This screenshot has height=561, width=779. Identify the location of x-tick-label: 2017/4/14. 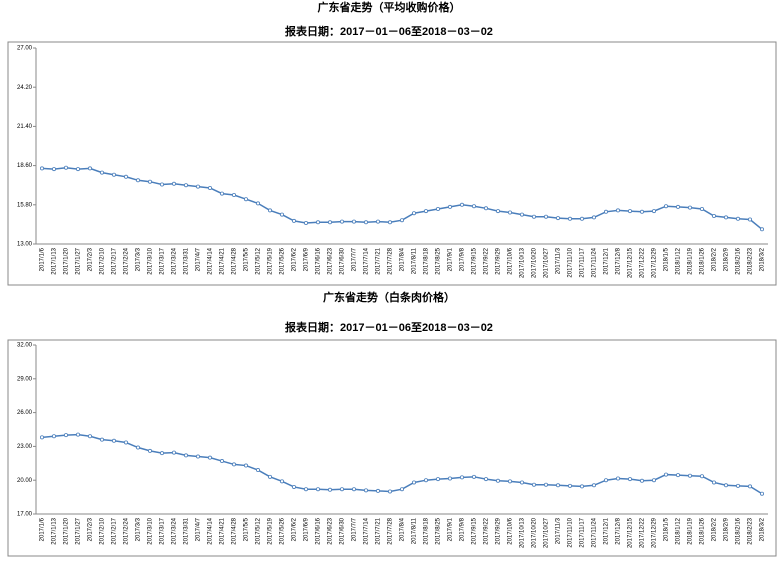
(211, 530).